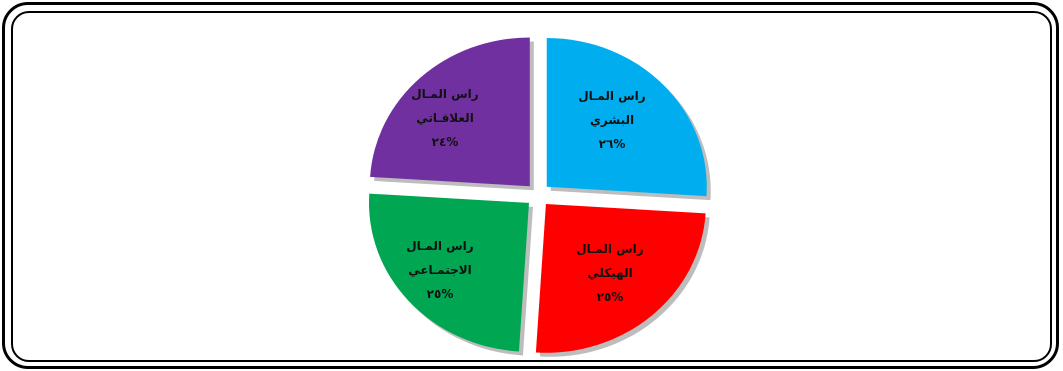 Image resolution: width=1063 pixels, height=371 pixels. What do you see at coordinates (445, 142) in the screenshot?
I see `slice-label: %٢٤` at bounding box center [445, 142].